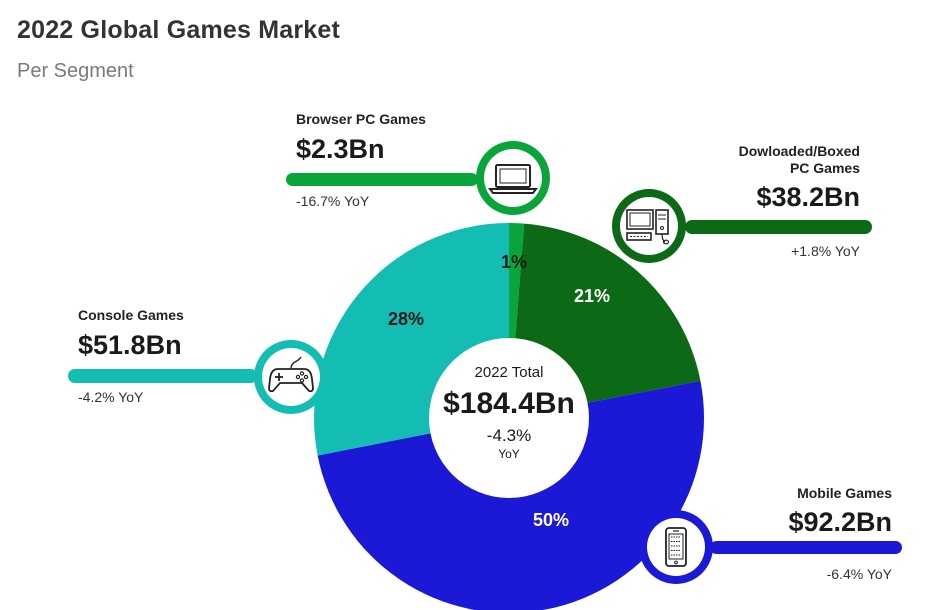  I want to click on downloaded-pc-games-label-line1: Dowloaded/Boxed, so click(799, 151).